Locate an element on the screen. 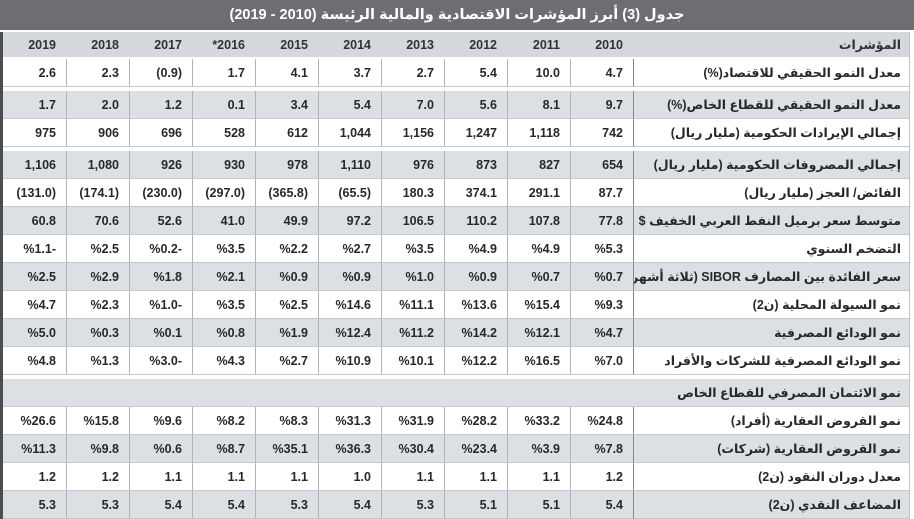 Image resolution: width=914 pixels, height=519 pixels. value-cell: %7.8 is located at coordinates (601, 449).